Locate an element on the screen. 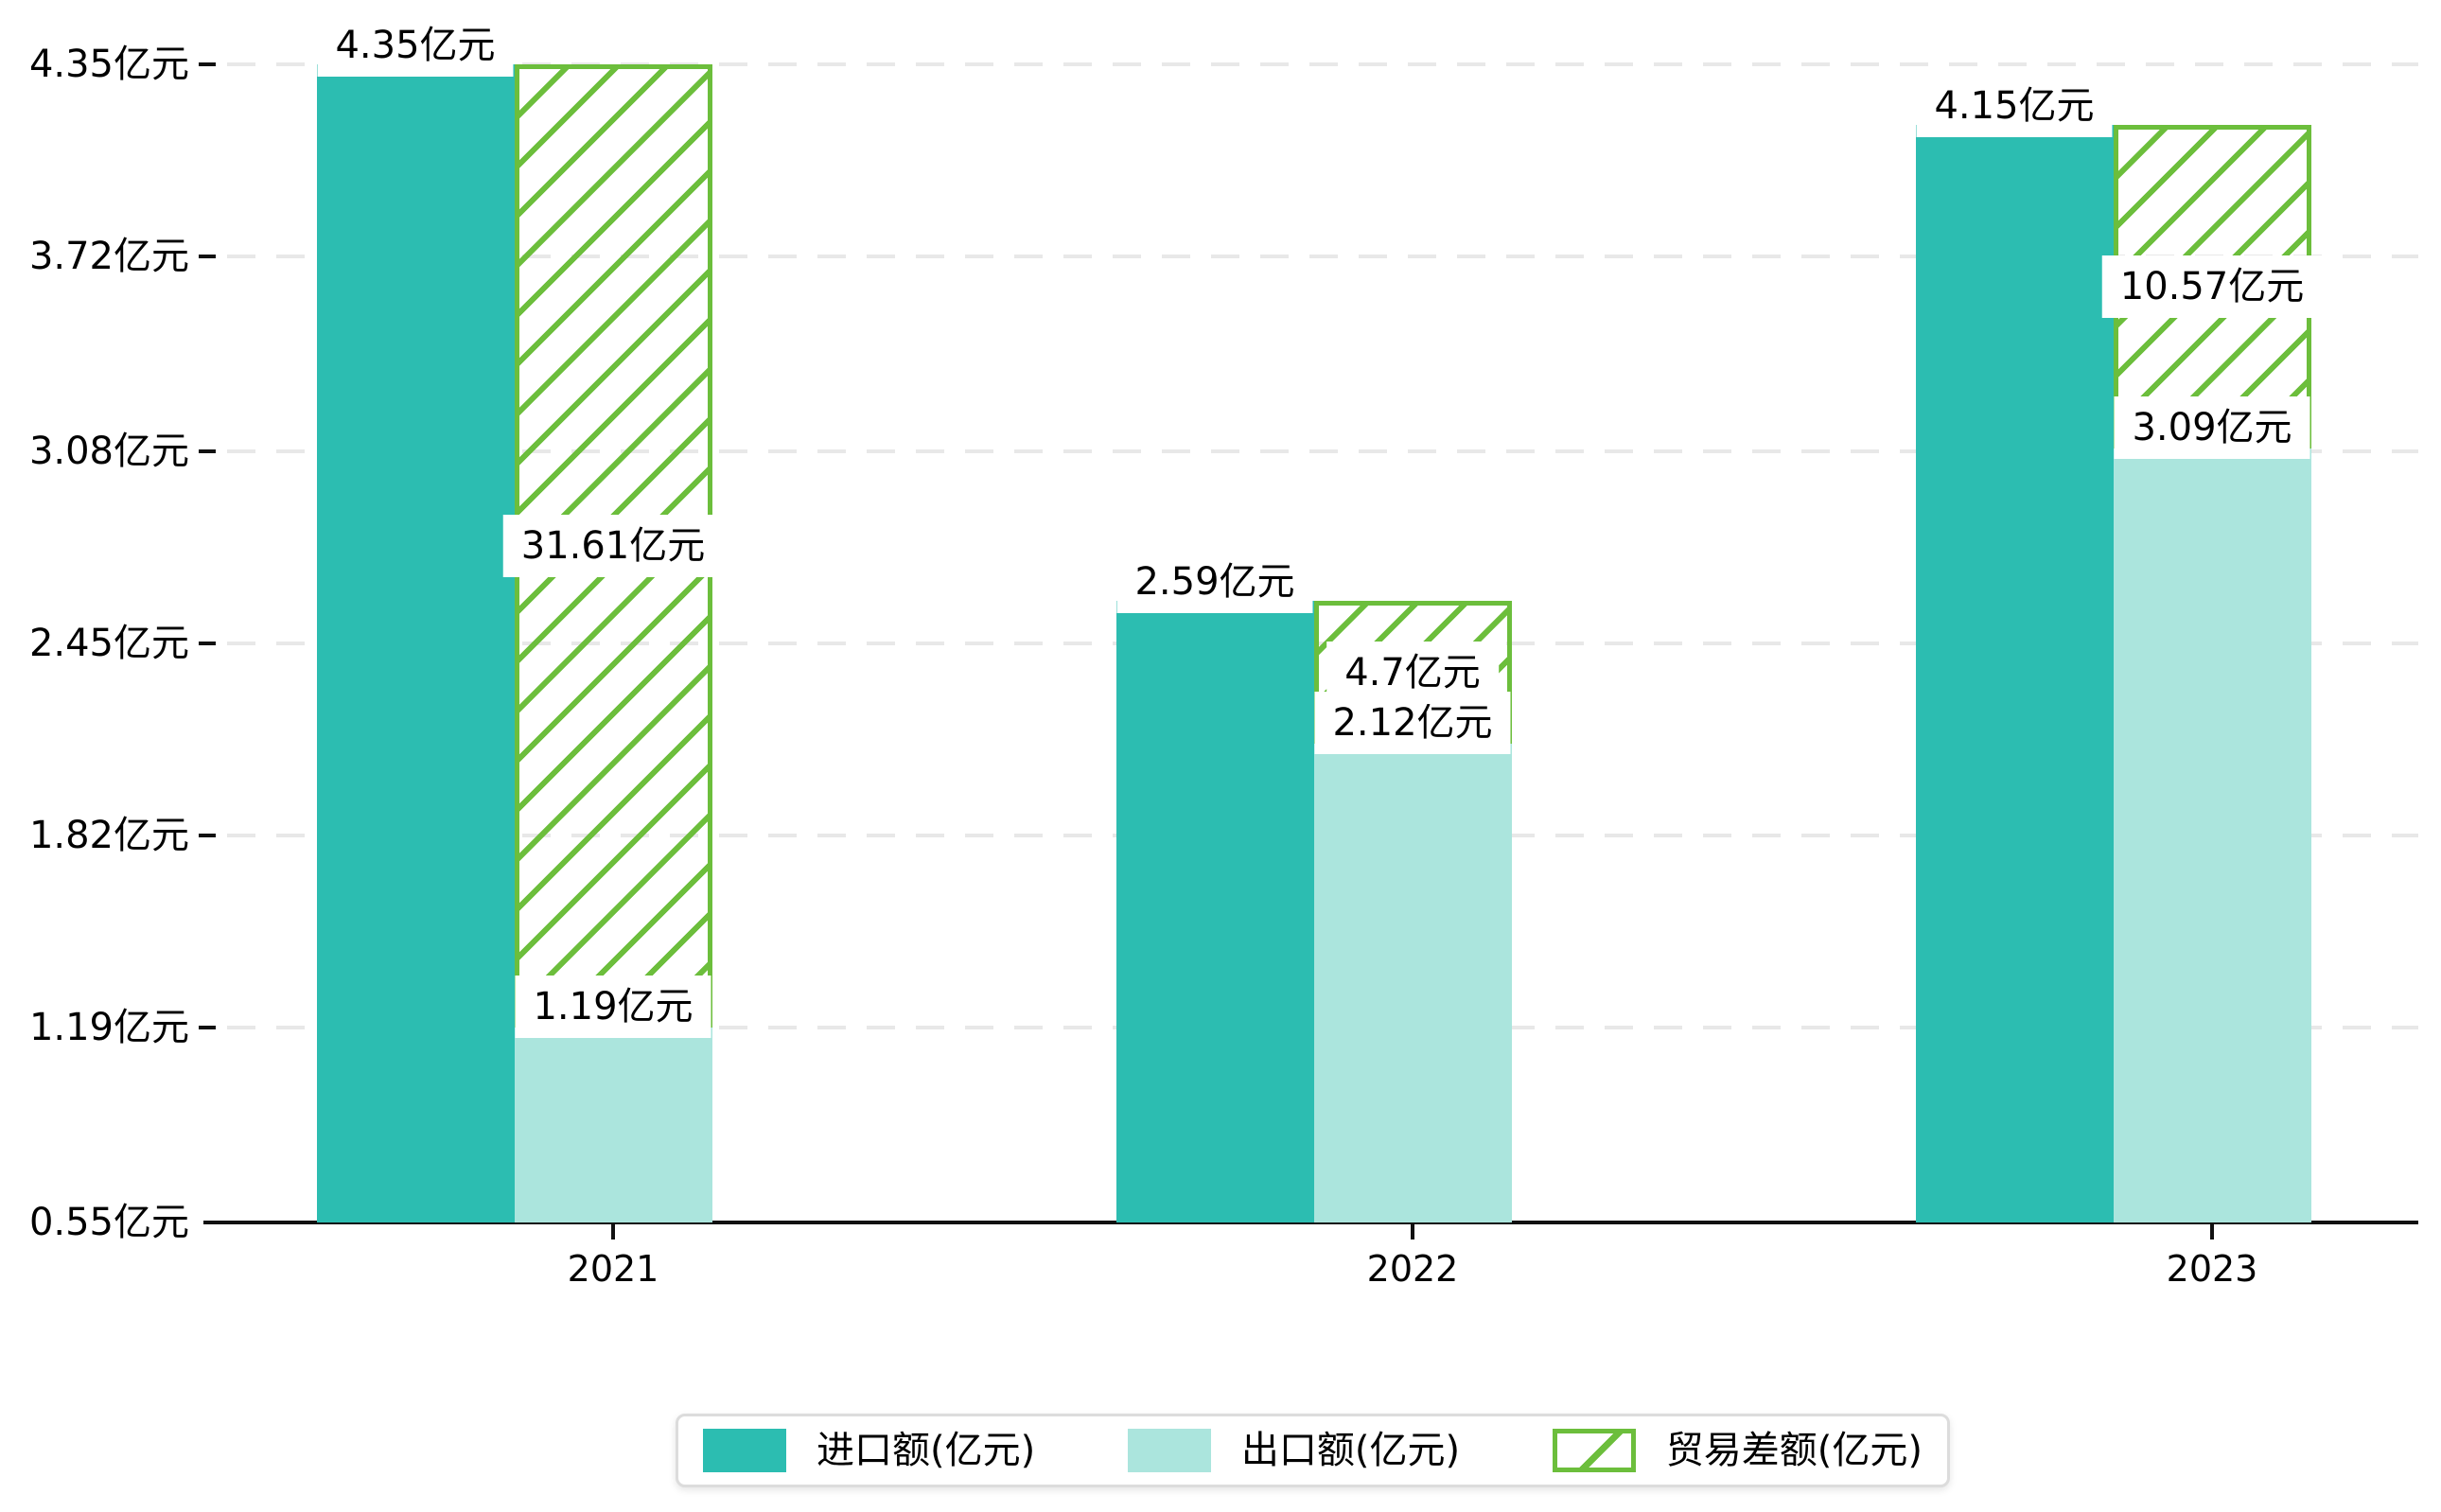  x-axis-label-2023: 2023 is located at coordinates (2212, 1269).